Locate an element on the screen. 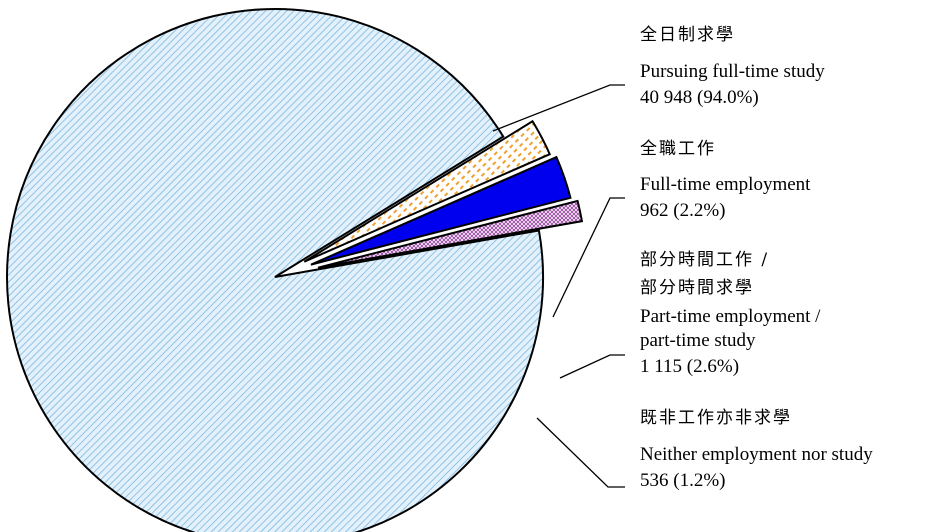  label-zh-part-time-line1: 部分時間工作 / is located at coordinates (704, 260).